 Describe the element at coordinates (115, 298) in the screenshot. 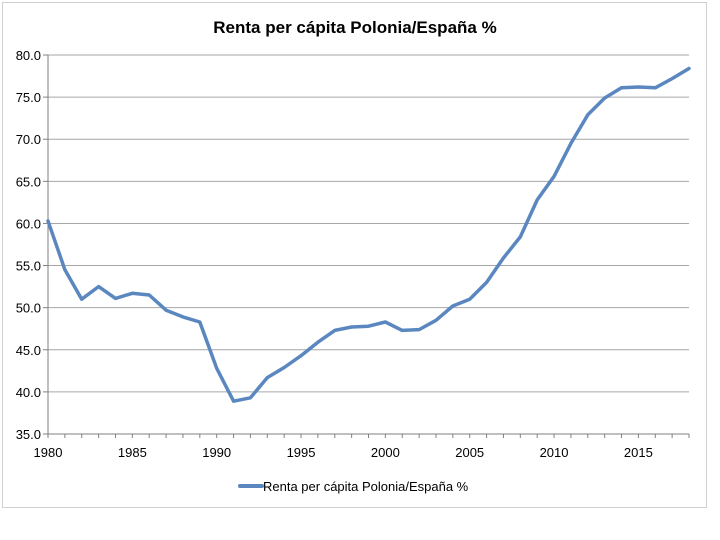

I see `data-point-1984` at that location.